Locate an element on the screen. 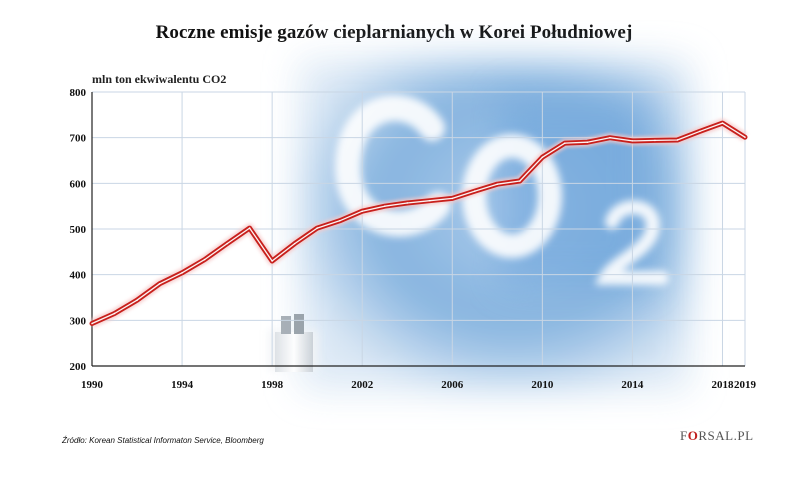 The width and height of the screenshot is (788, 489). y-tick-label: 500 is located at coordinates (78, 230).